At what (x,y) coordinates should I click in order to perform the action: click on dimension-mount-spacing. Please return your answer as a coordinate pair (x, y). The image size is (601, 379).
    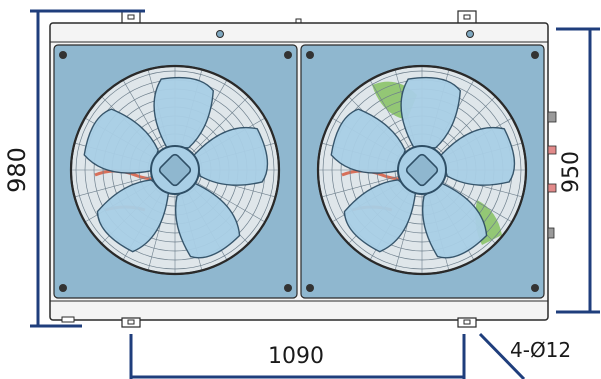
    Looking at the image, I should click on (297, 356).